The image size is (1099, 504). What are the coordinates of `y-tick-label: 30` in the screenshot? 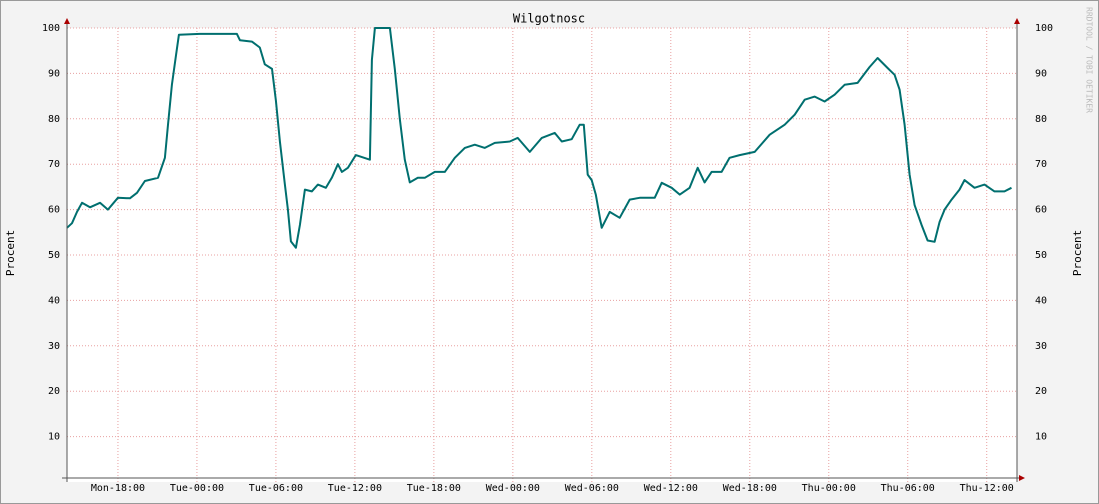 It's located at (54, 346).